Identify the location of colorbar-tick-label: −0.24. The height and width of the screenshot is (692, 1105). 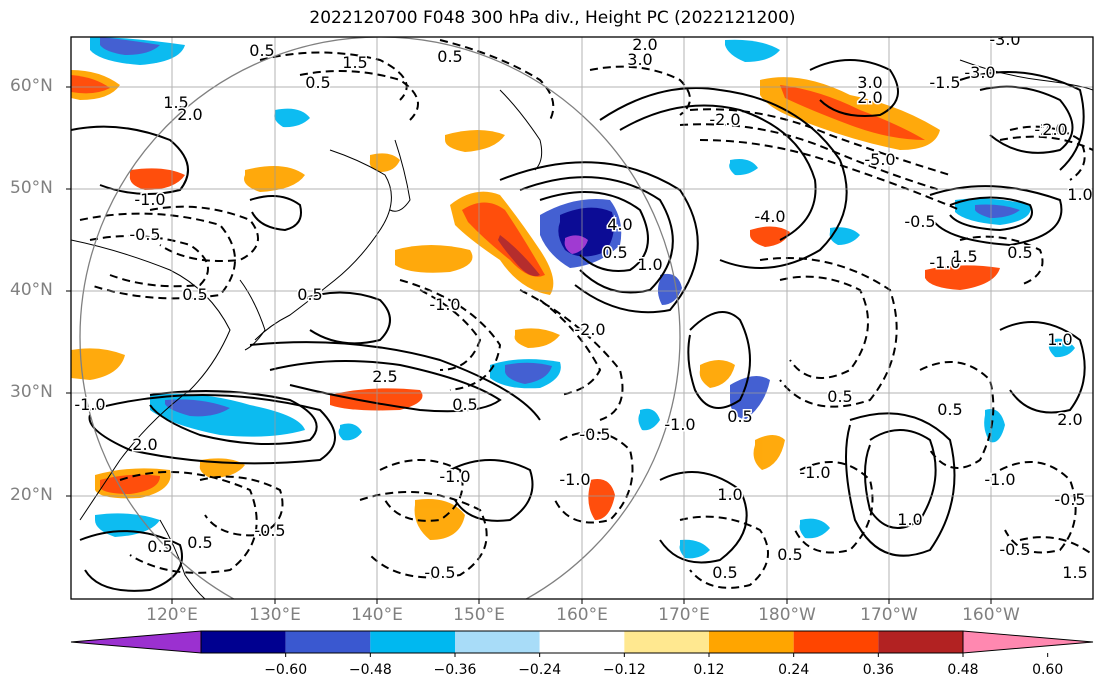
(540, 670).